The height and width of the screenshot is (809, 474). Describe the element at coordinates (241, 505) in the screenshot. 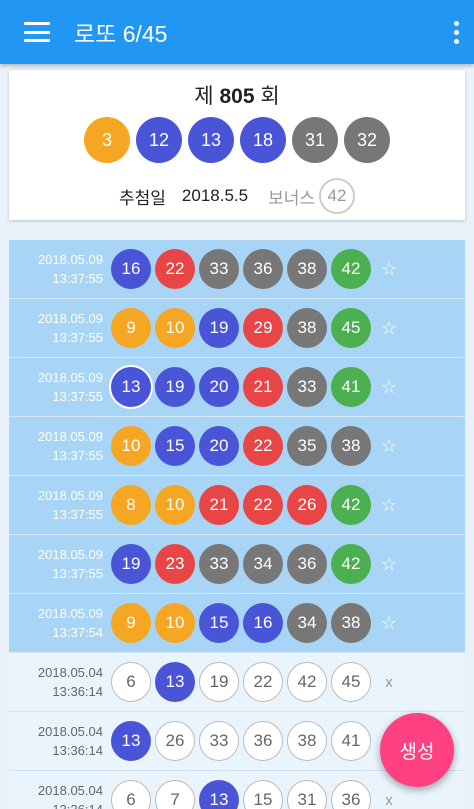

I see `row-numbers: 8 10 21 22 26 42` at that location.